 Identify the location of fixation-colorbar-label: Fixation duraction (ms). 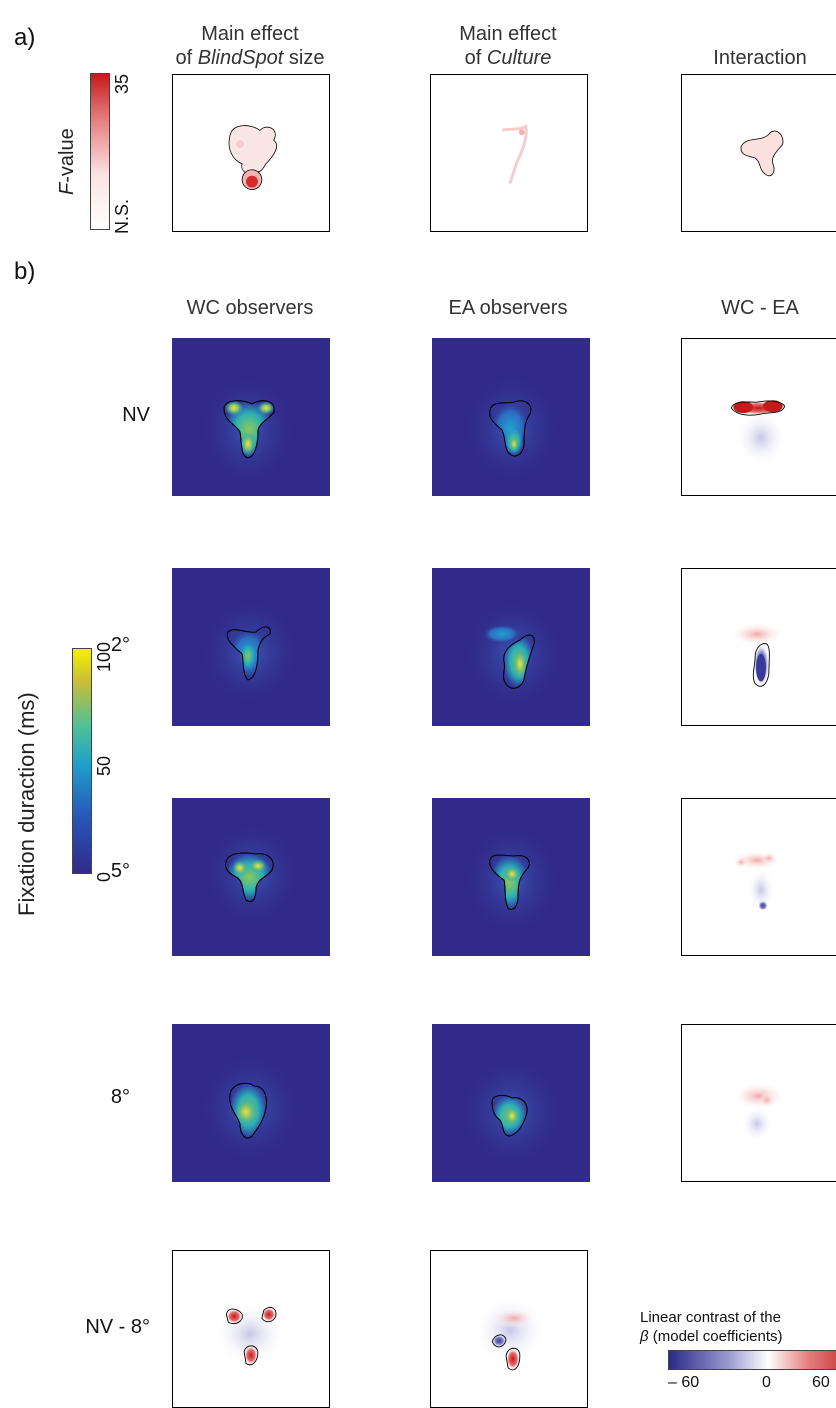
(26, 804).